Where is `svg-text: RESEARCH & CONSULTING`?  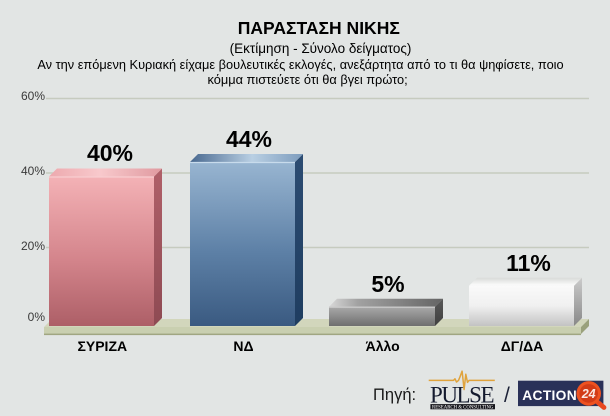
svg-text: RESEARCH & CONSULTING is located at coordinates (463, 407).